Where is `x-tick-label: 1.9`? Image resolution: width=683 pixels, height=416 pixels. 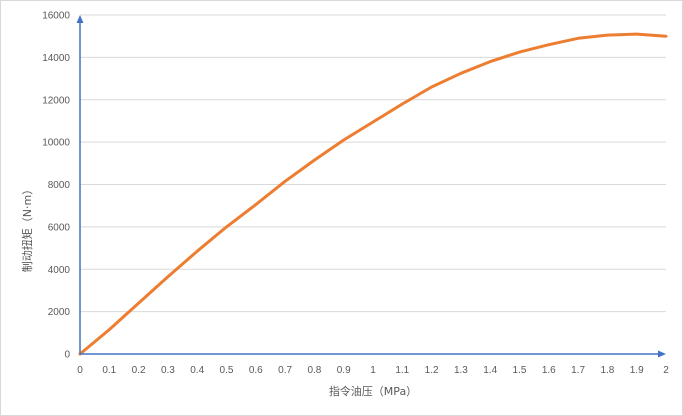 x-tick-label: 1.9 is located at coordinates (637, 370).